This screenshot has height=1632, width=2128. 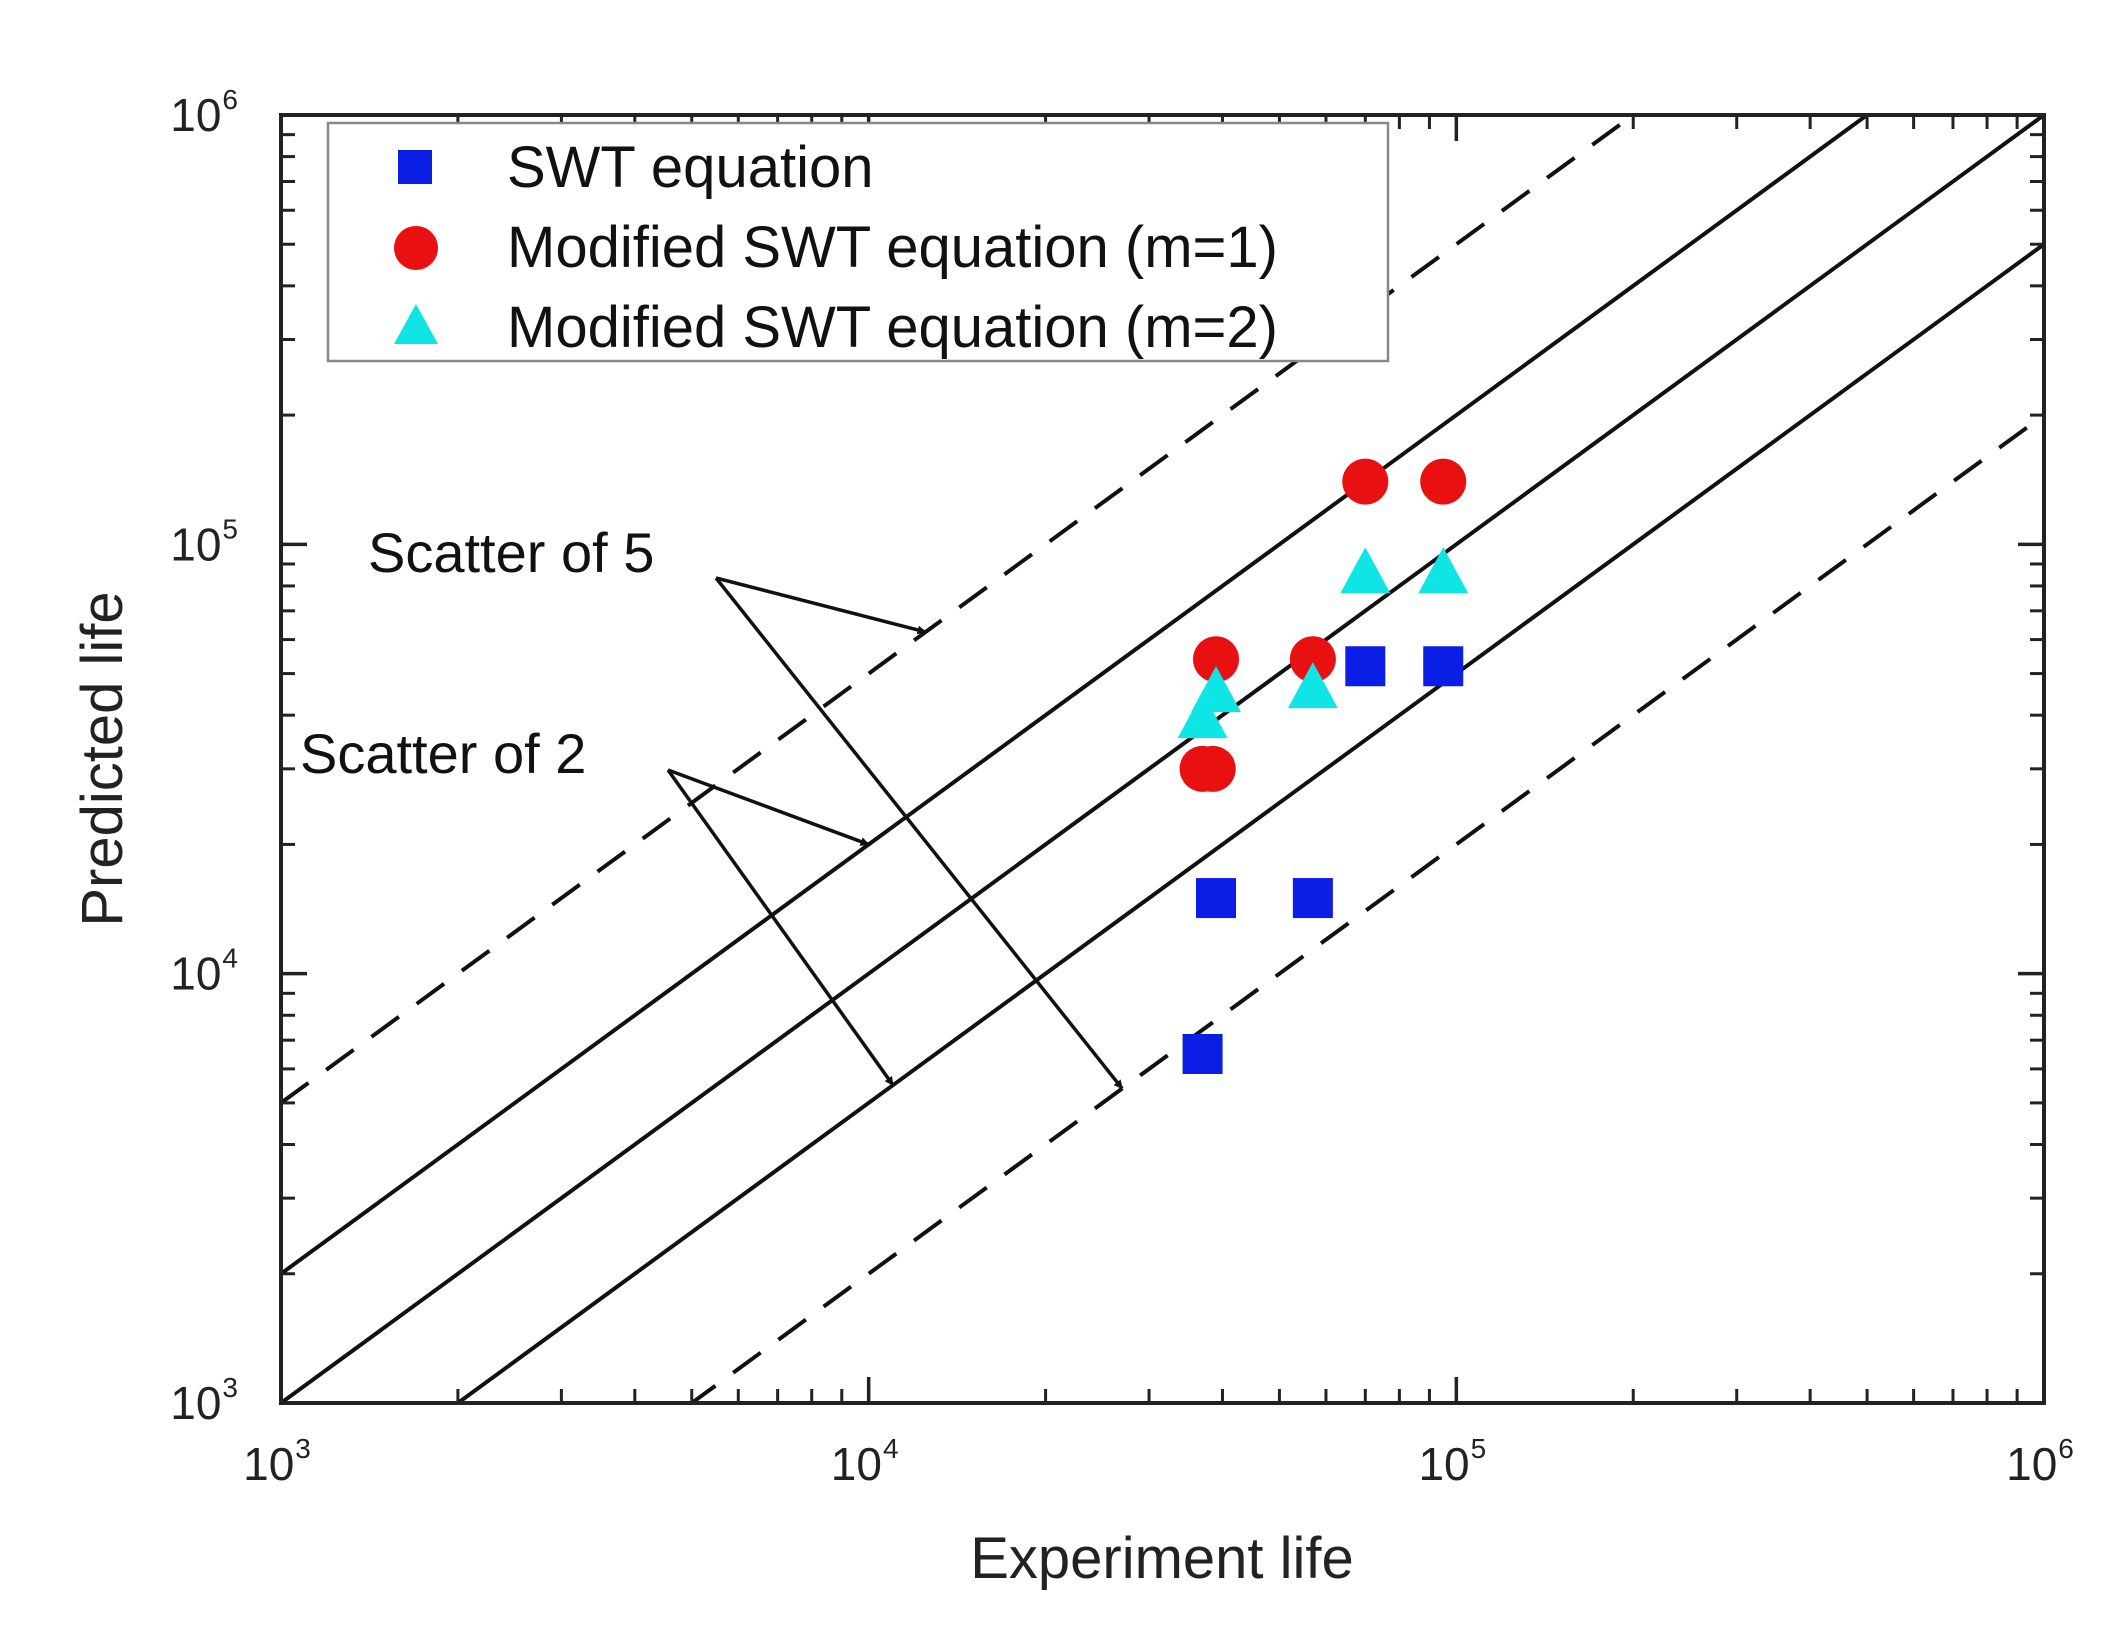 I want to click on y-tick-label: 10⁴, so click(x=204, y=971).